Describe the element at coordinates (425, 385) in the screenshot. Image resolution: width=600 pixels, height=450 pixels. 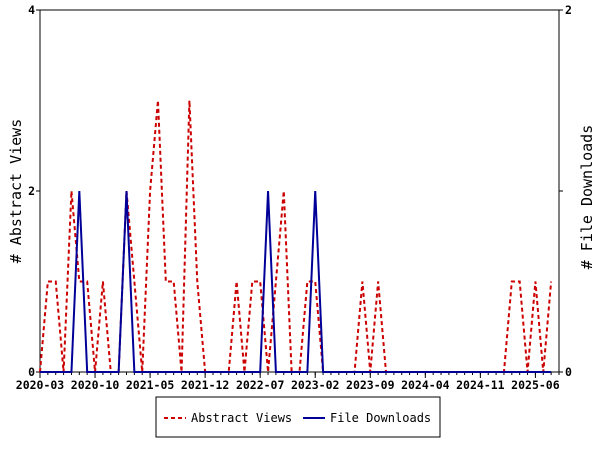
I see `x-tick-label: 2024-04` at that location.